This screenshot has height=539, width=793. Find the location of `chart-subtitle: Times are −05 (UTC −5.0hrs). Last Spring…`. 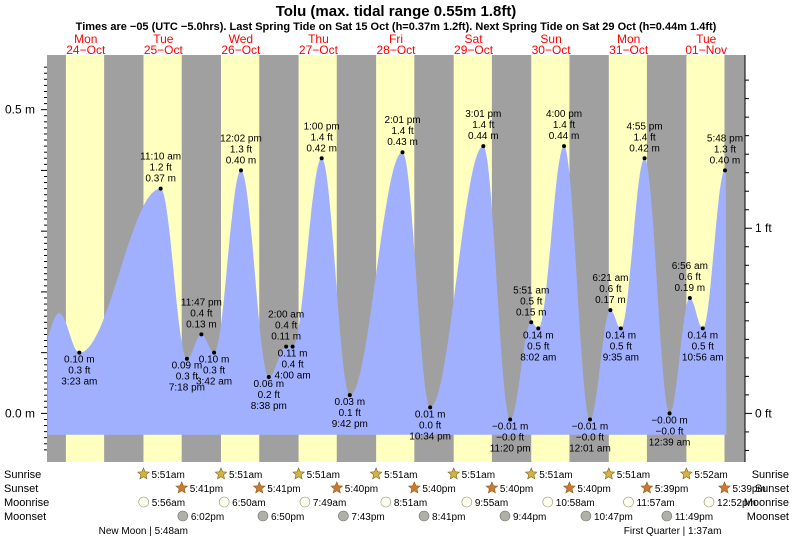

chart-subtitle: Times are −05 (UTC −5.0hrs). Last Spring… is located at coordinates (396, 27).